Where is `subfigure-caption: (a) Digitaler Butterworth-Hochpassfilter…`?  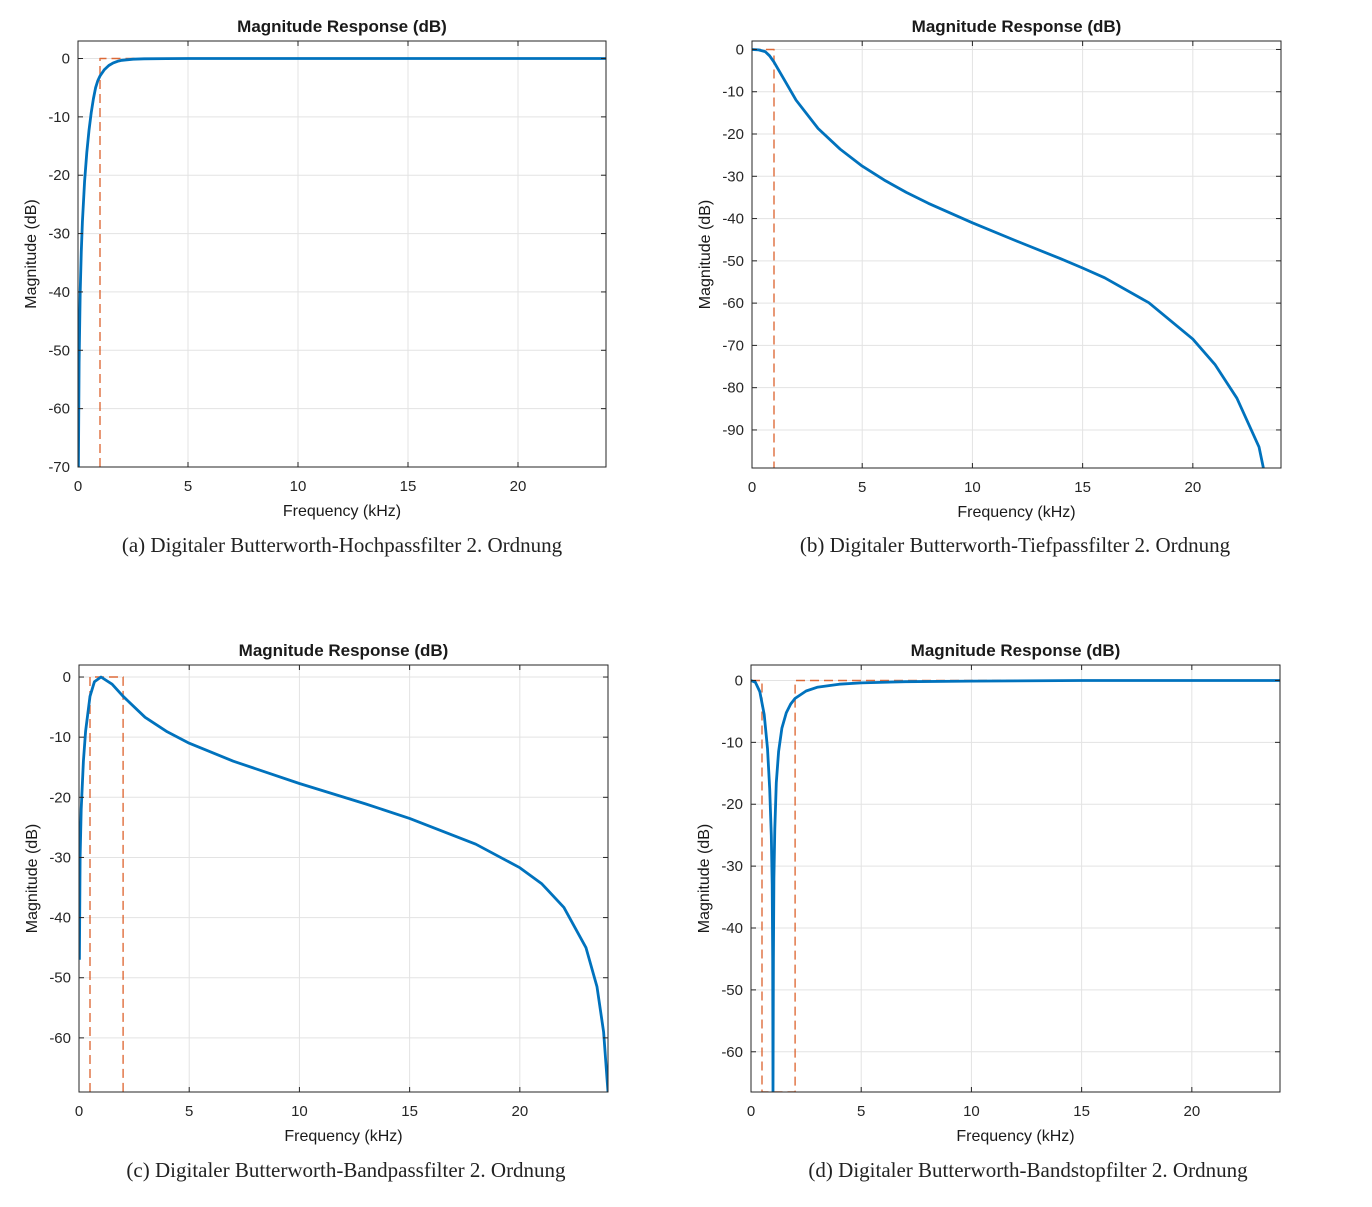
subfigure-caption: (a) Digitaler Butterworth-Hochpassfilter… is located at coordinates (342, 545).